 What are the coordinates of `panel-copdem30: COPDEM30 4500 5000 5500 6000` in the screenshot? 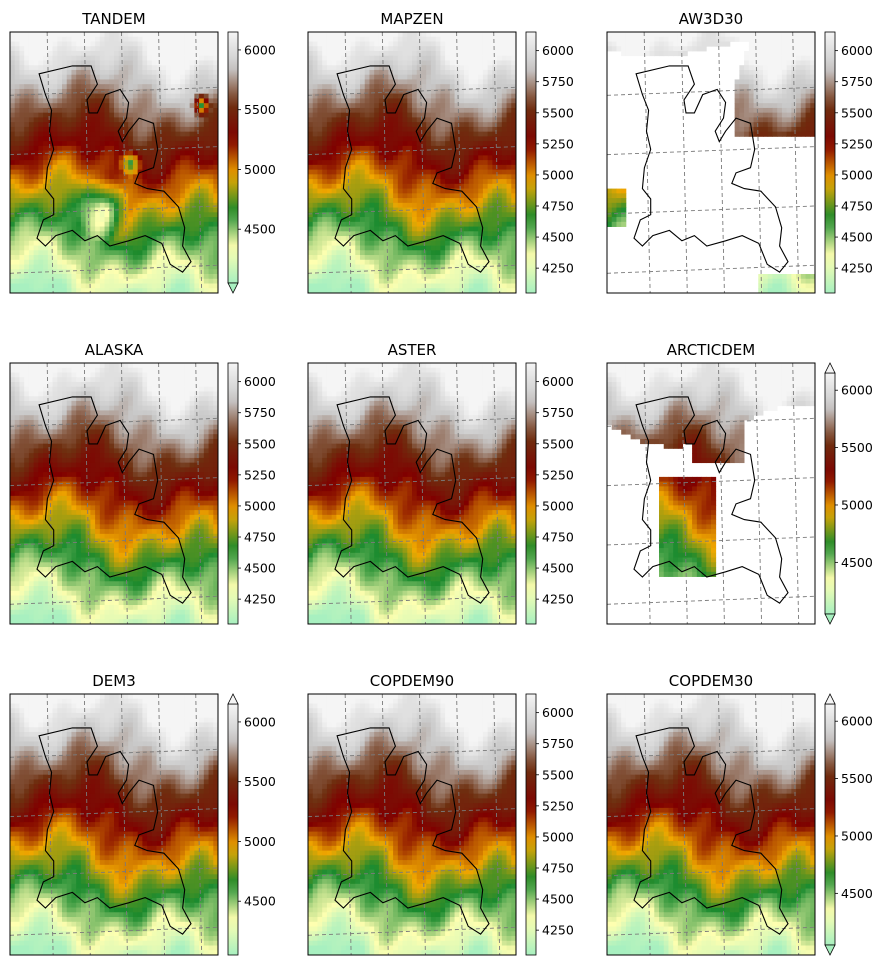 It's located at (739, 814).